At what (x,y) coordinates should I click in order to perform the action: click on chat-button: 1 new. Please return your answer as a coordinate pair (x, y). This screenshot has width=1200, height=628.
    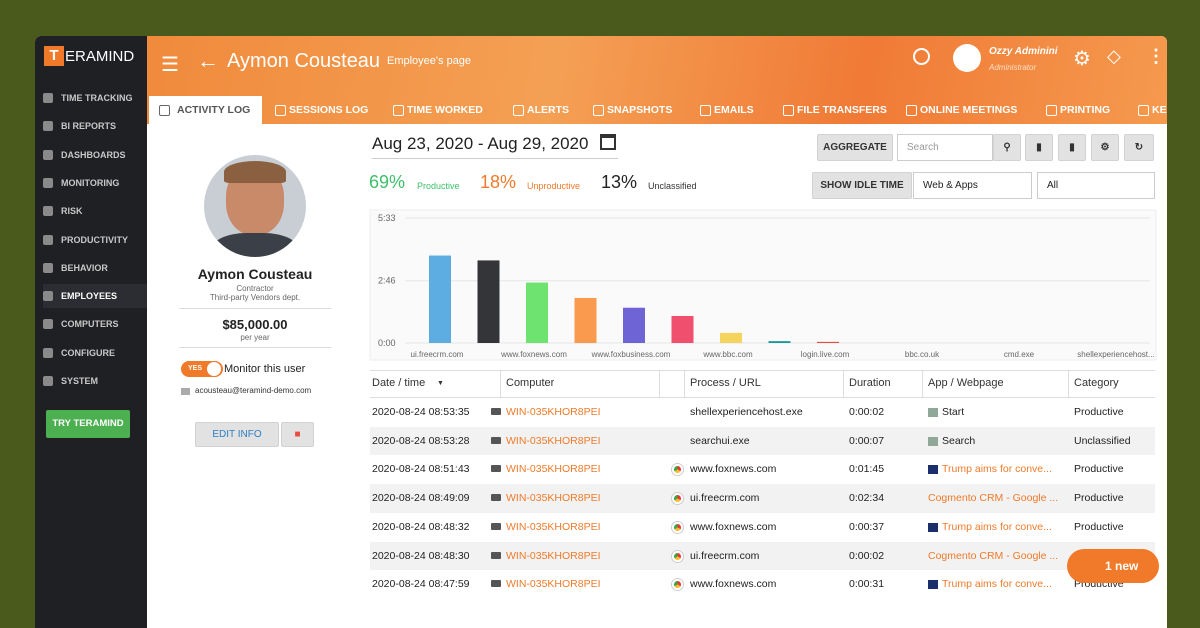
    Looking at the image, I should click on (1113, 566).